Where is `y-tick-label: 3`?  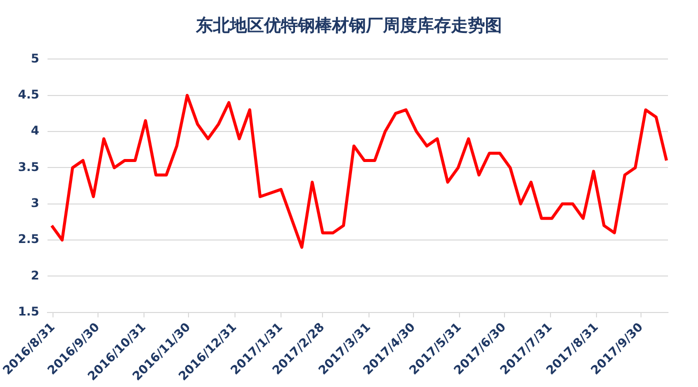 y-tick-label: 3 is located at coordinates (35, 203).